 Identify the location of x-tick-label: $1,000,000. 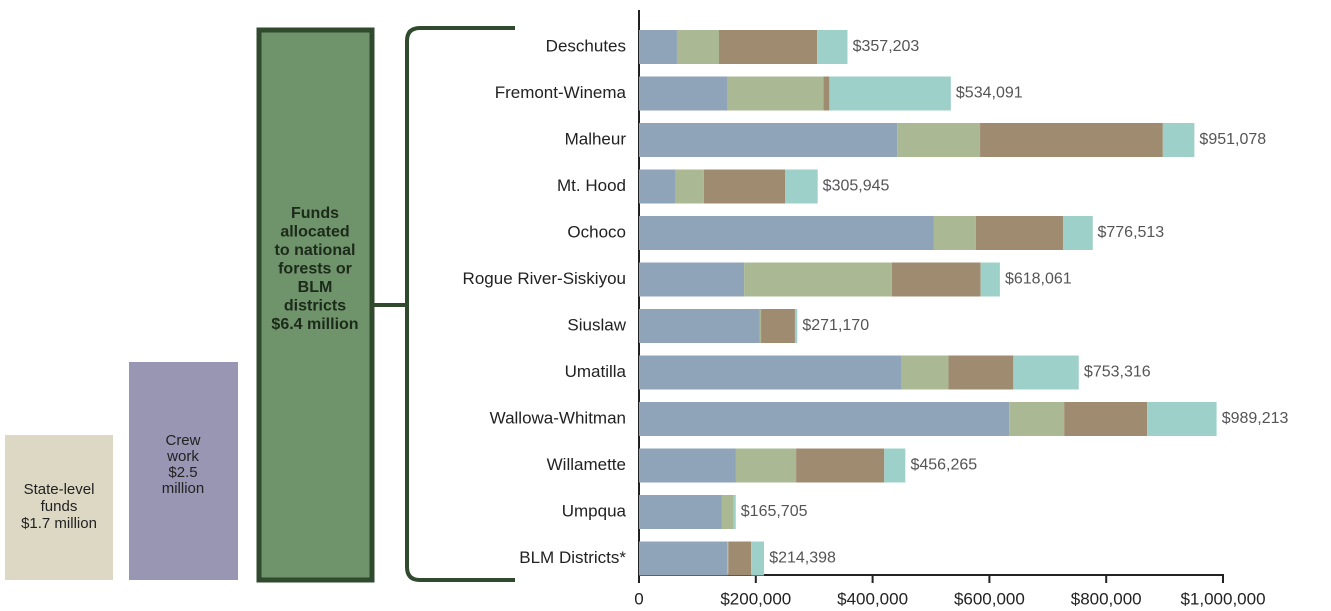
(1222, 598).